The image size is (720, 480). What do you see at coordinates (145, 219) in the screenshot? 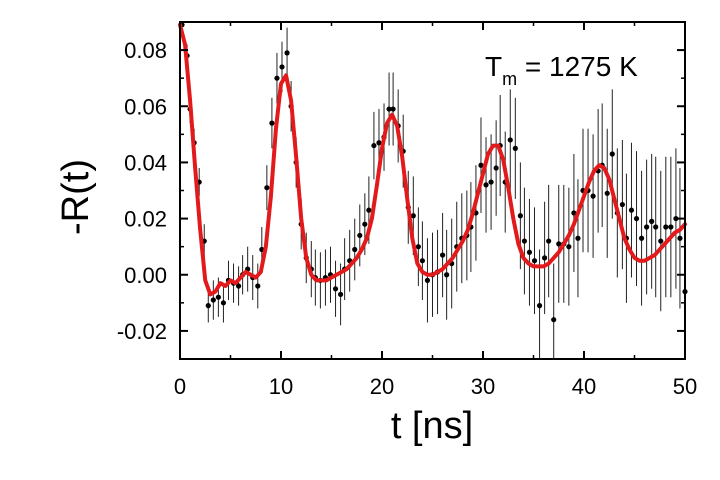
I see `y-tick-label: 0.02` at bounding box center [145, 219].